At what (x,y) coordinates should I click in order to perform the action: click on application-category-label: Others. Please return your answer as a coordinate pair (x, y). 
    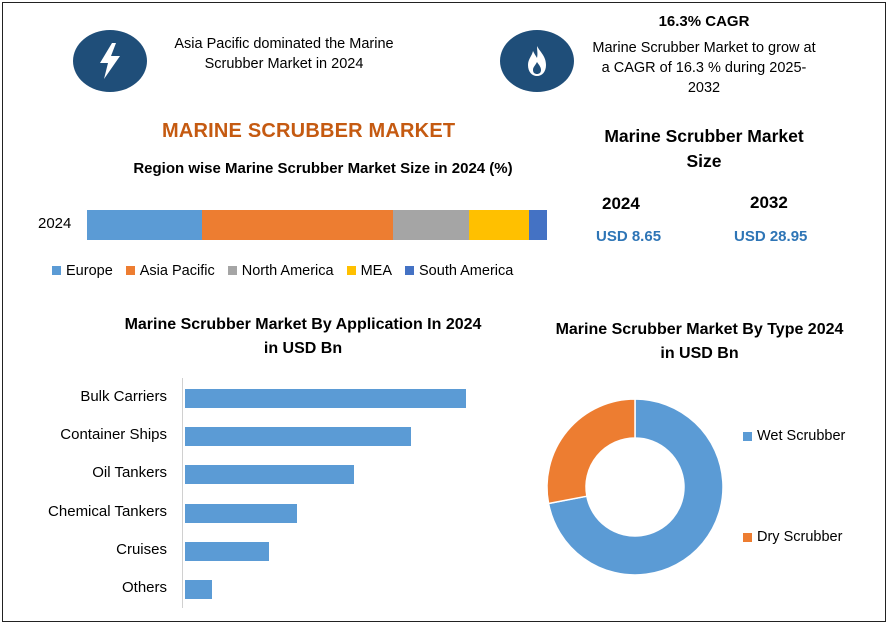
    Looking at the image, I should click on (144, 587).